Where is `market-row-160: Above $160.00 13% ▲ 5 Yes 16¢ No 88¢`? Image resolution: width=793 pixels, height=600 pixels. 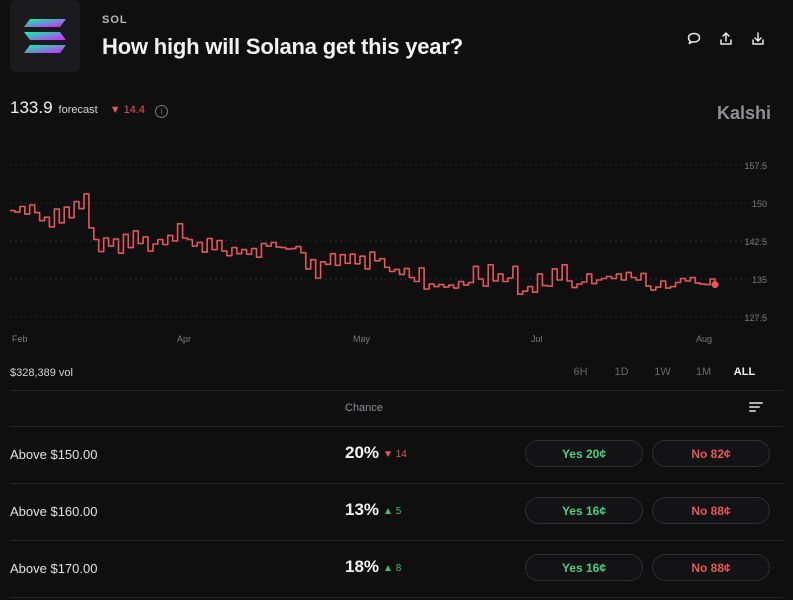 market-row-160: Above $160.00 13% ▲ 5 Yes 16¢ No 88¢ is located at coordinates (396, 511).